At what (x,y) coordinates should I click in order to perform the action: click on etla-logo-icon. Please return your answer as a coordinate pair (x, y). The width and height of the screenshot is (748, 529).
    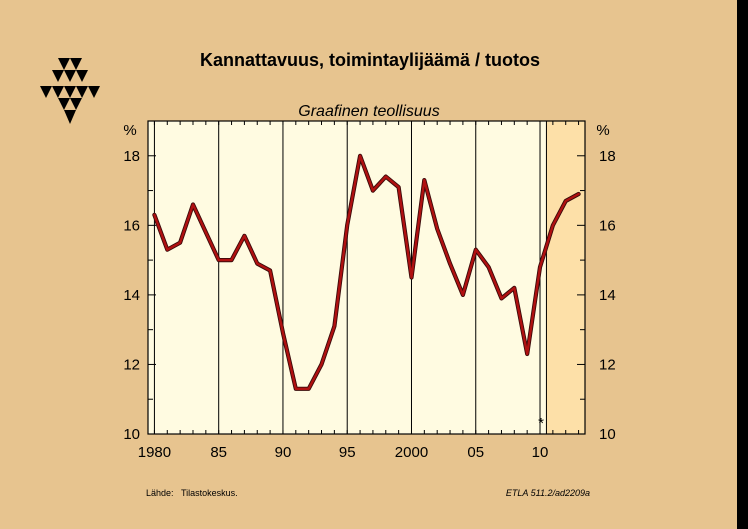
    Looking at the image, I should click on (70, 91).